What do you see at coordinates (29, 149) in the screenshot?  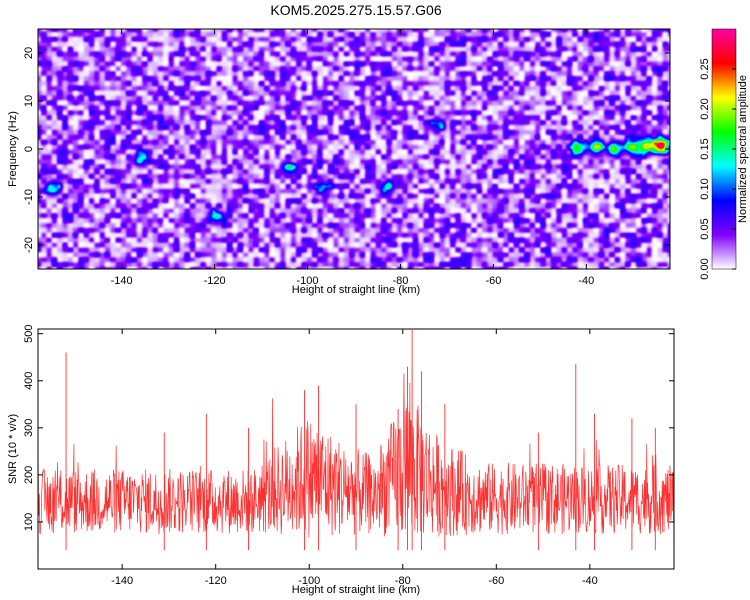 I see `spectrogram-y-tick-label: 0` at bounding box center [29, 149].